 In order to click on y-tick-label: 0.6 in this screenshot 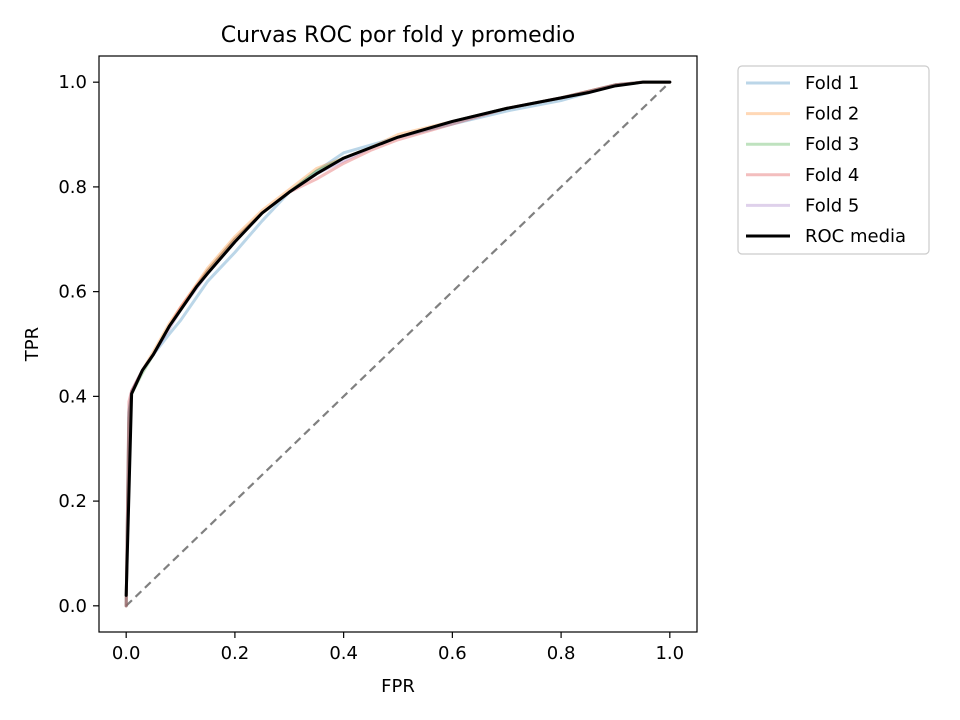, I will do `click(72, 292)`.